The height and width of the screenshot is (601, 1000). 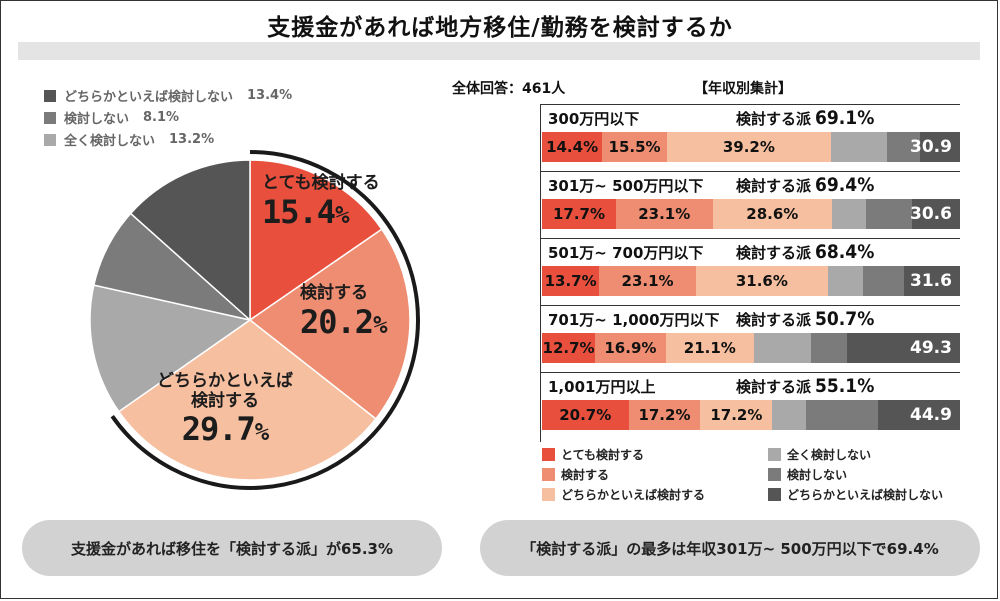 I want to click on bar-value-label: 14.4%, so click(x=572, y=147).